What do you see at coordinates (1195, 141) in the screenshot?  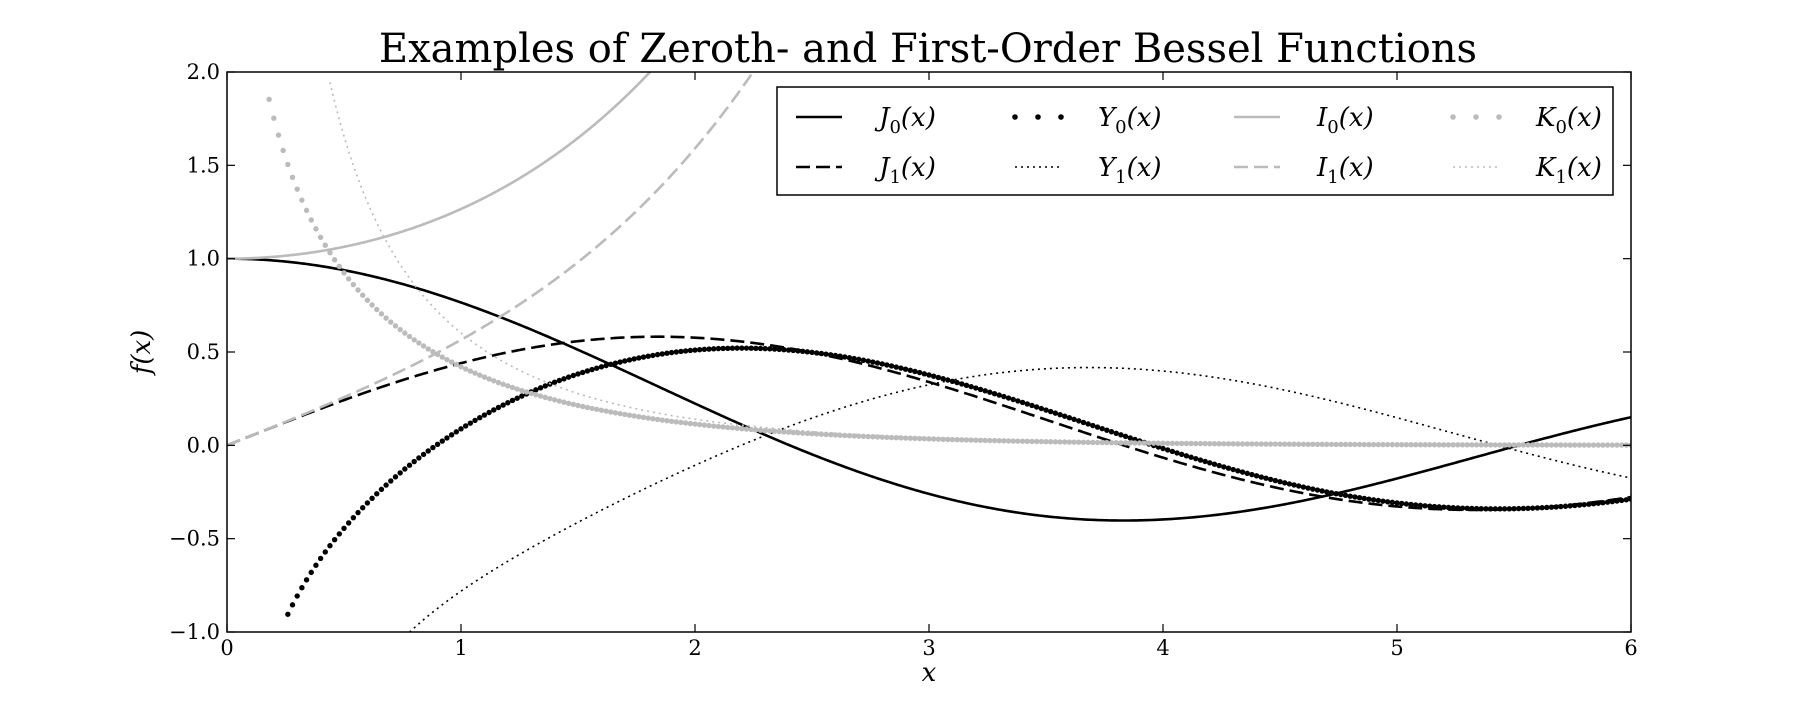 I see `legend: J0(x) J1(x) Y0(x) Y1(x) I0(x) I1(x) K0(x) K1(x)` at bounding box center [1195, 141].